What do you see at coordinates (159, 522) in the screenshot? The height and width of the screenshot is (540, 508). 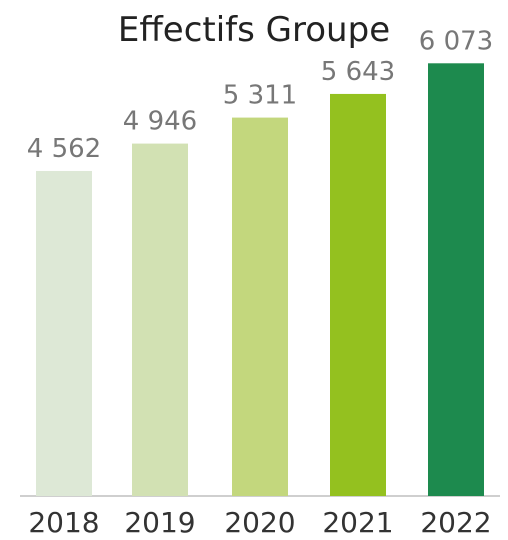 I see `x-tick-label-2019: 2019` at bounding box center [159, 522].